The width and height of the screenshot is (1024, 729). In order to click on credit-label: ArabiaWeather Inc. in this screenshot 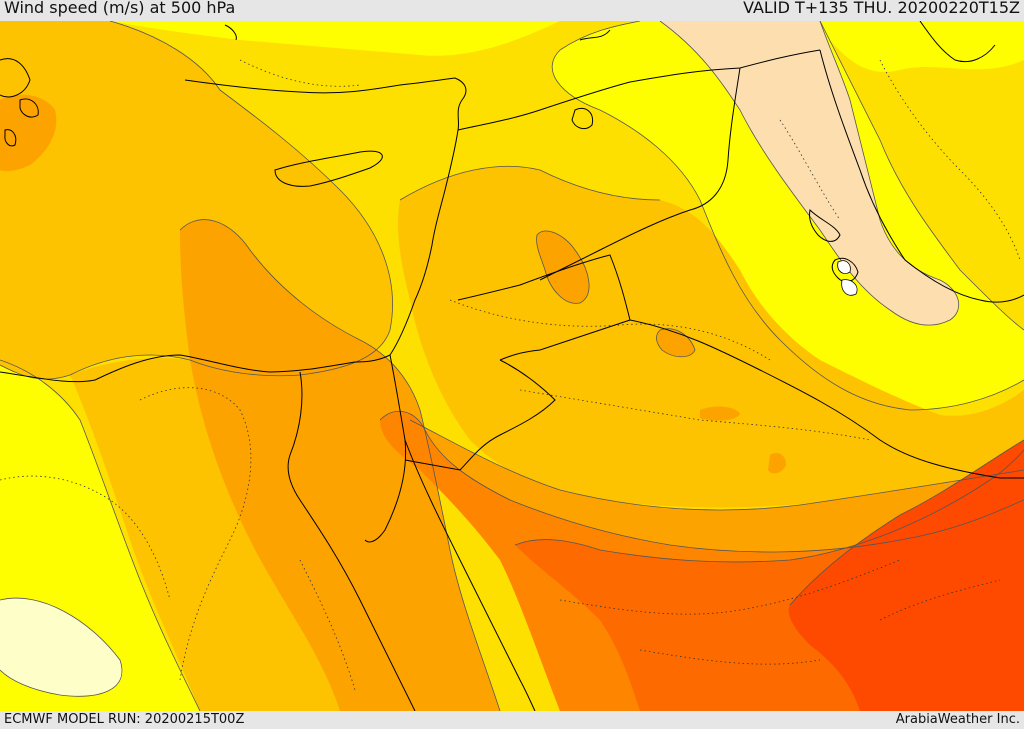, I will do `click(957, 719)`.